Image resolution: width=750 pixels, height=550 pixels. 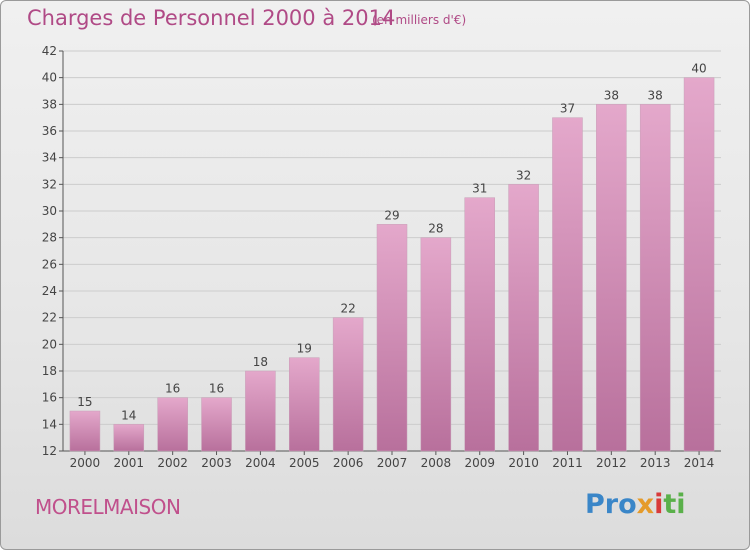 I want to click on y-tick-label: 20, so click(x=49, y=344).